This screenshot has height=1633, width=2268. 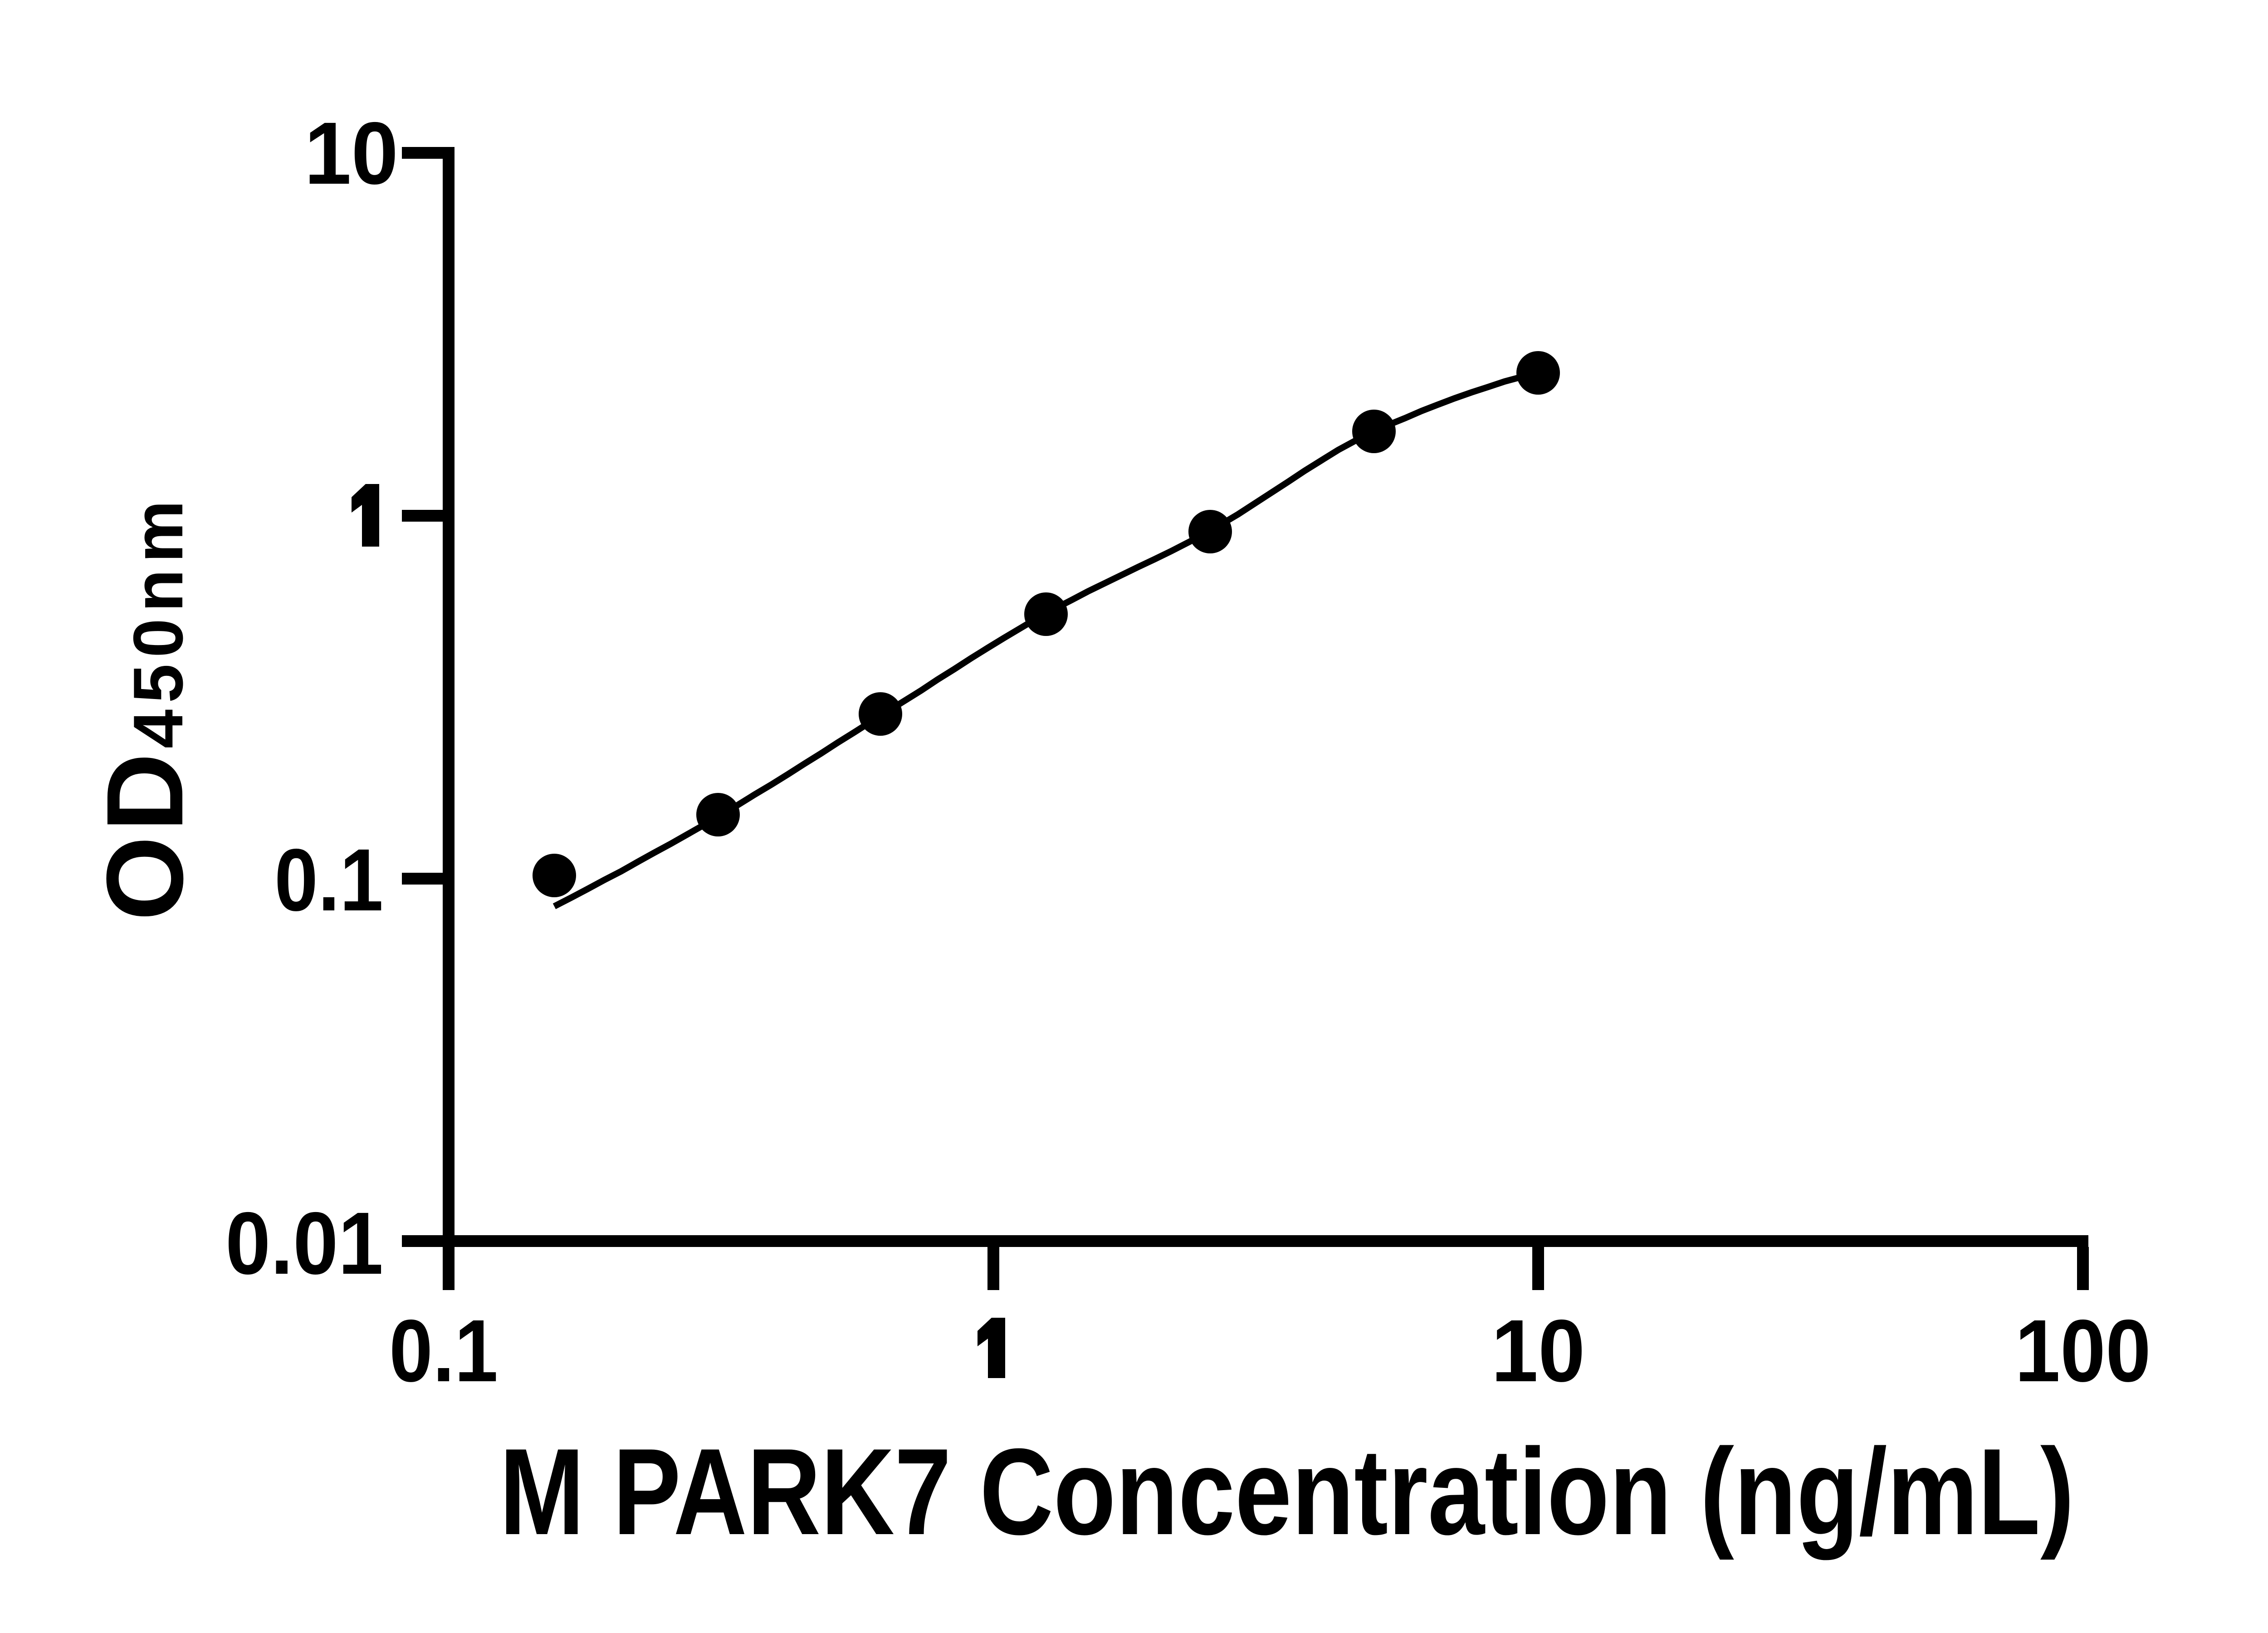 I want to click on svg-text: 100, so click(x=2083, y=1350).